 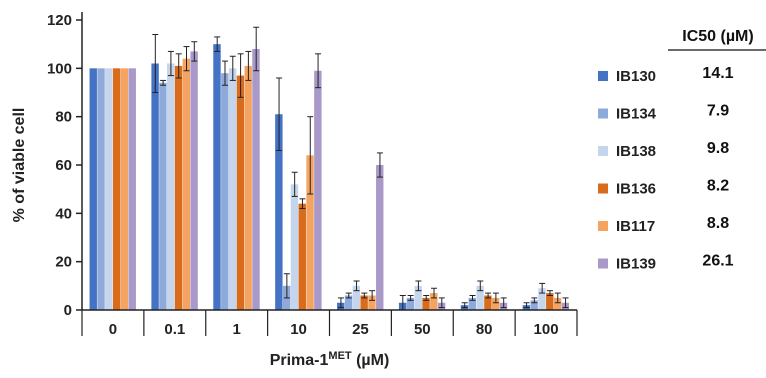 I want to click on x-tick-label: 50, so click(x=422, y=329).